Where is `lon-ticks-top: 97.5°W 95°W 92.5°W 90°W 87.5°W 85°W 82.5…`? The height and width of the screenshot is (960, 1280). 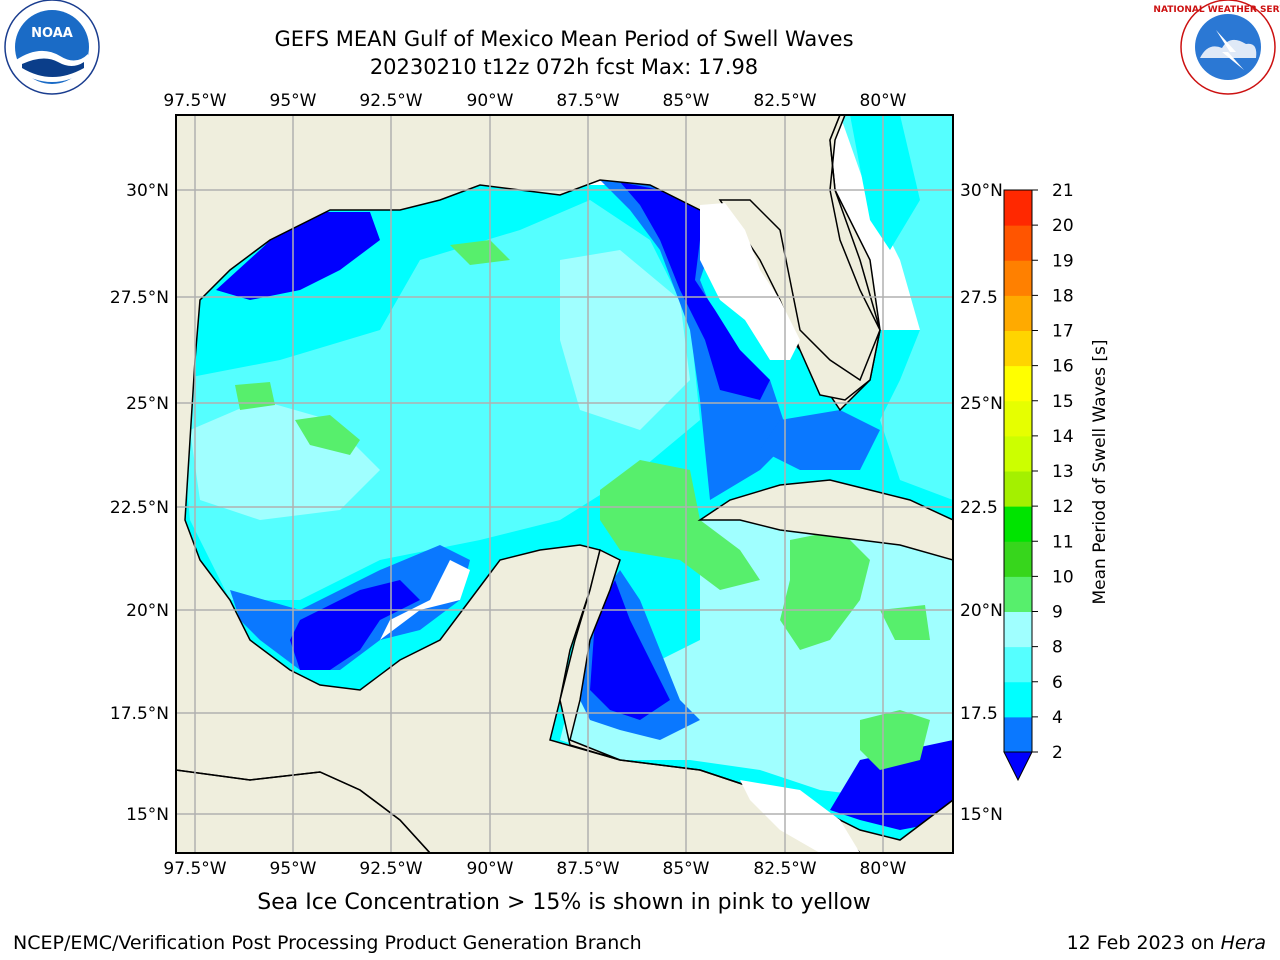 lon-ticks-top: 97.5°W 95°W 92.5°W 90°W 87.5°W 85°W 82.5… is located at coordinates (534, 101).